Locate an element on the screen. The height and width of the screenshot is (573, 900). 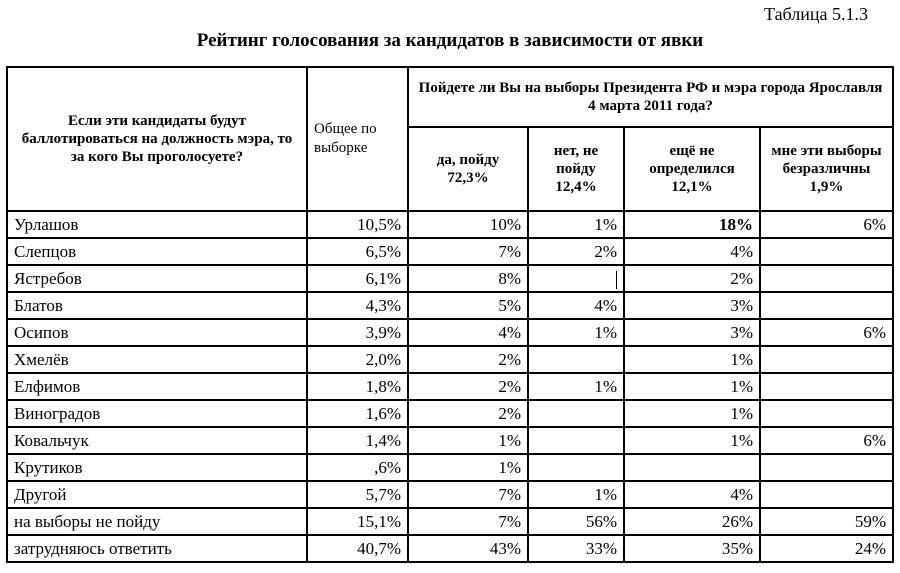
no-value: 4% is located at coordinates (576, 305).